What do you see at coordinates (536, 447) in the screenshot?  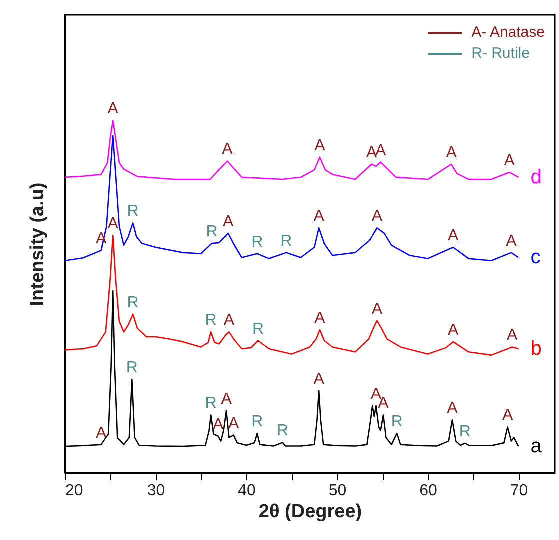 I see `series-label: a` at bounding box center [536, 447].